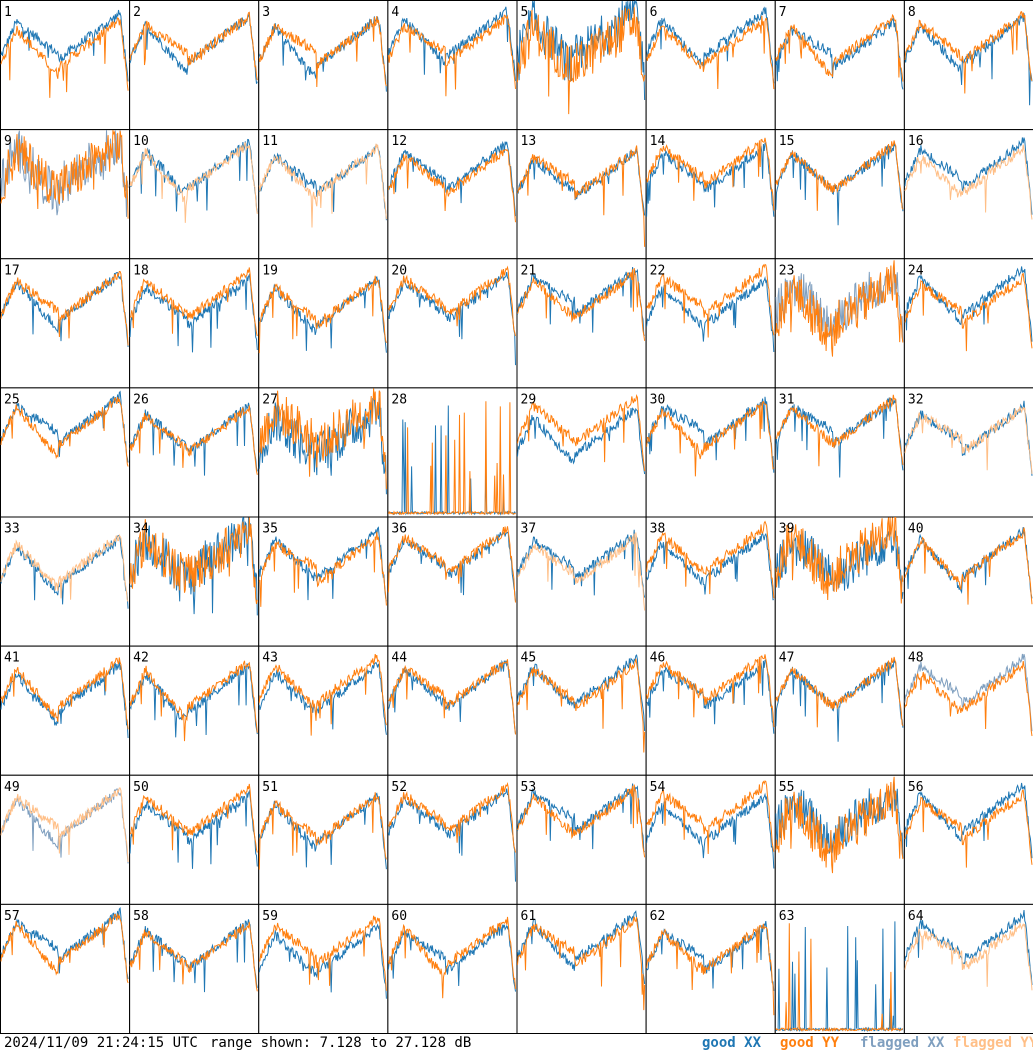 This screenshot has height=1053, width=1033. I want to click on panel-label: 45, so click(529, 658).